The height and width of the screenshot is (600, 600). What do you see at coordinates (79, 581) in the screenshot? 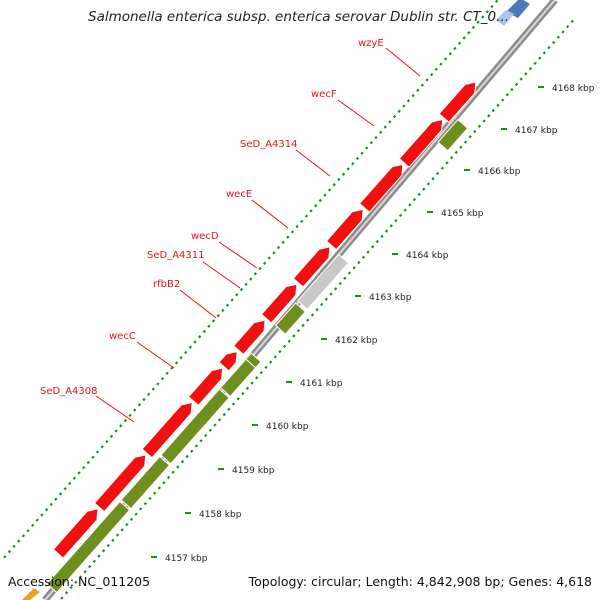
I see `accession-text: Accession: NC_011205` at bounding box center [79, 581].